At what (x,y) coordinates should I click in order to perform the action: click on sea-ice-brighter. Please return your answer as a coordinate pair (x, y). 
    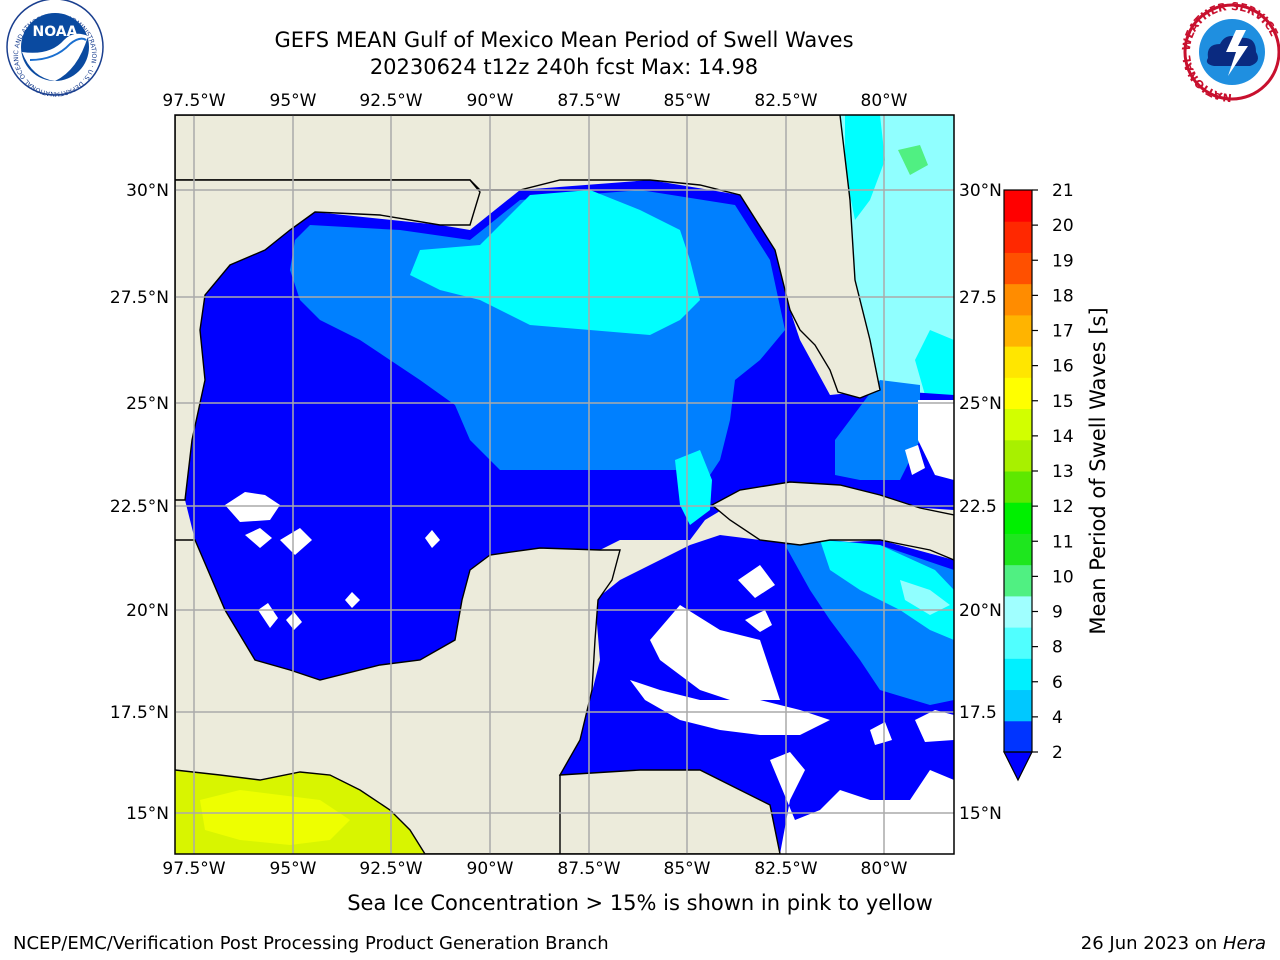
    Looking at the image, I should click on (275, 817).